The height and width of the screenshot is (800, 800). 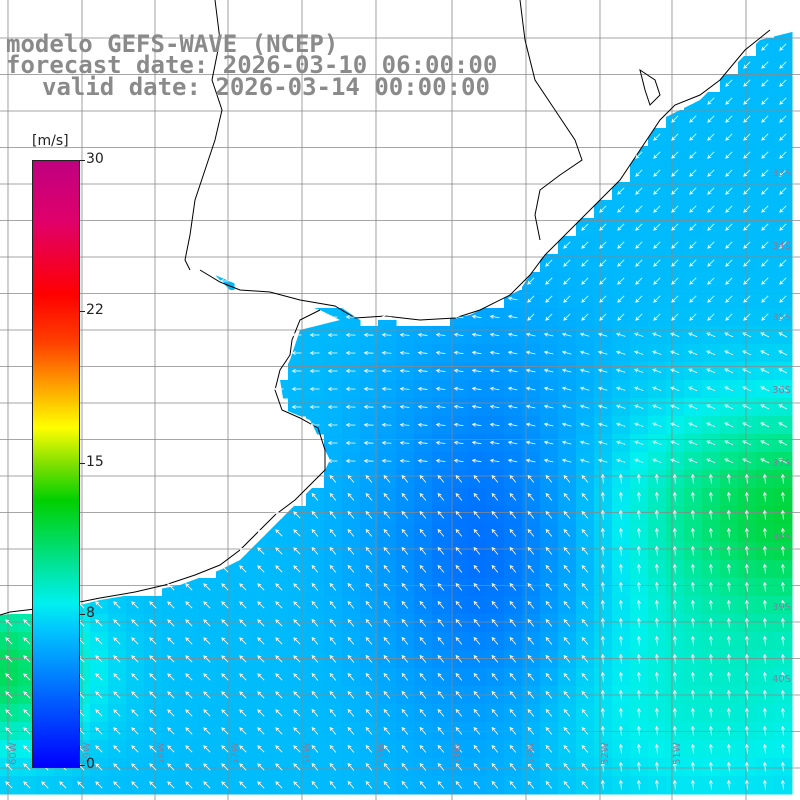 What do you see at coordinates (781, 679) in the screenshot?
I see `latitude-label: 40S` at bounding box center [781, 679].